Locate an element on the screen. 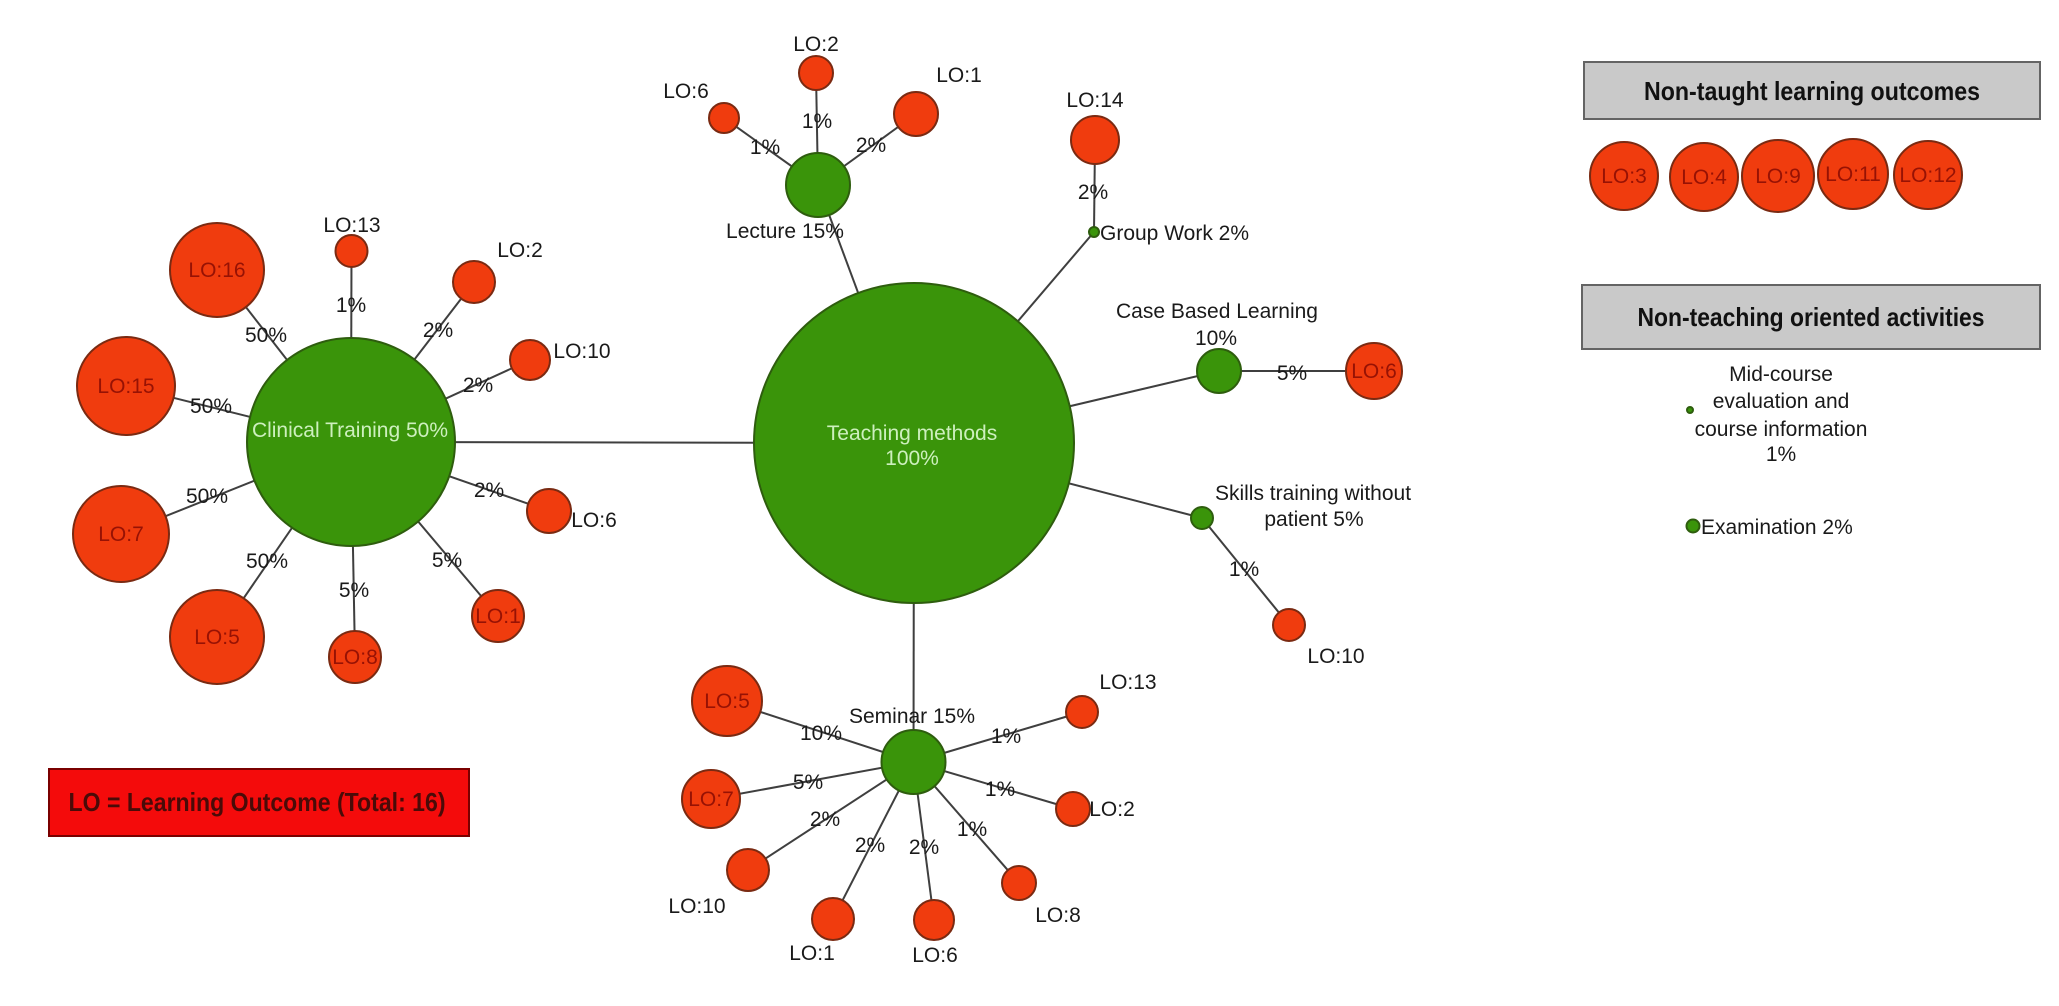 The height and width of the screenshot is (1006, 2059). svg-text: Clinical Training 50% is located at coordinates (350, 430).